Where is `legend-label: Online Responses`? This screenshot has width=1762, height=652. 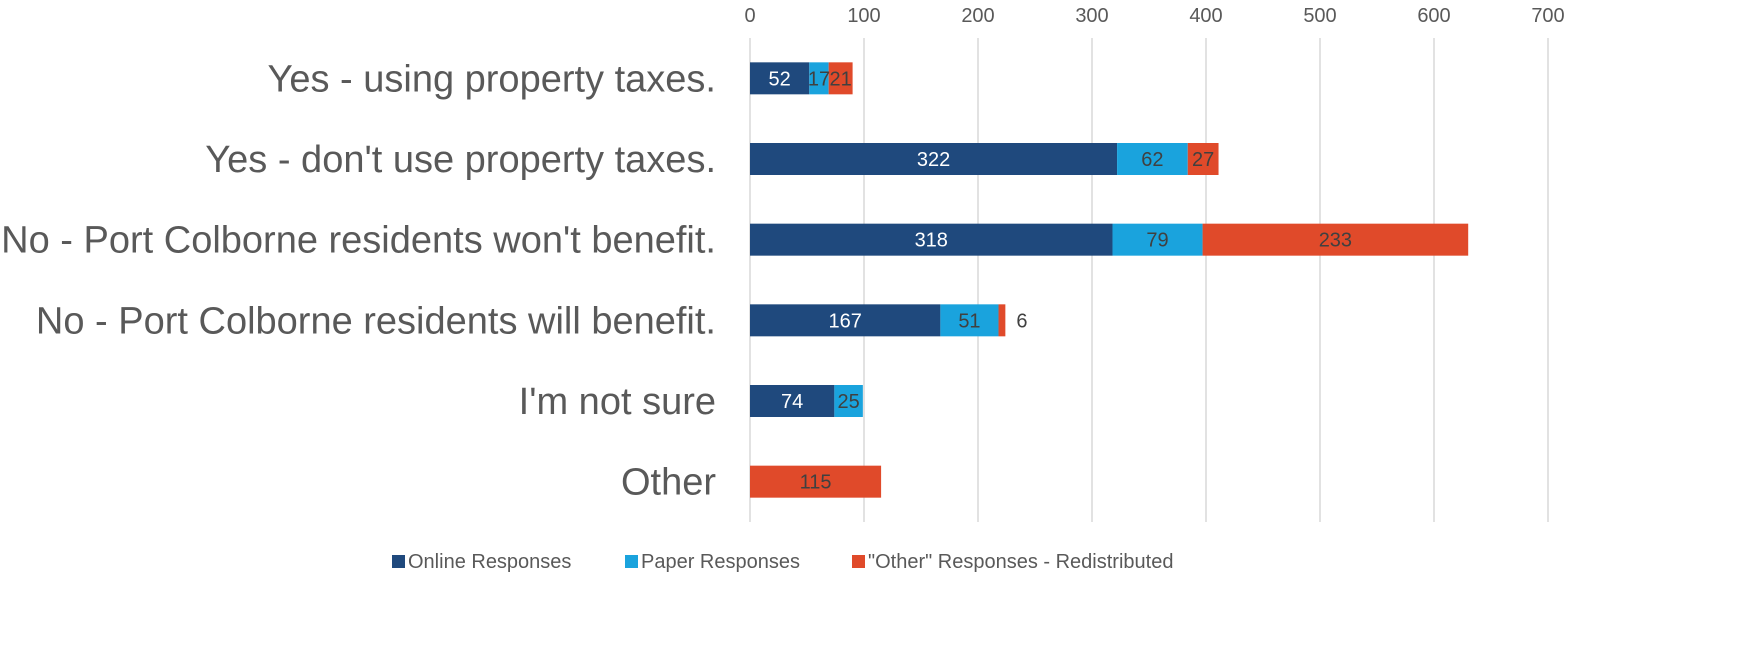
legend-label: Online Responses is located at coordinates (489, 562).